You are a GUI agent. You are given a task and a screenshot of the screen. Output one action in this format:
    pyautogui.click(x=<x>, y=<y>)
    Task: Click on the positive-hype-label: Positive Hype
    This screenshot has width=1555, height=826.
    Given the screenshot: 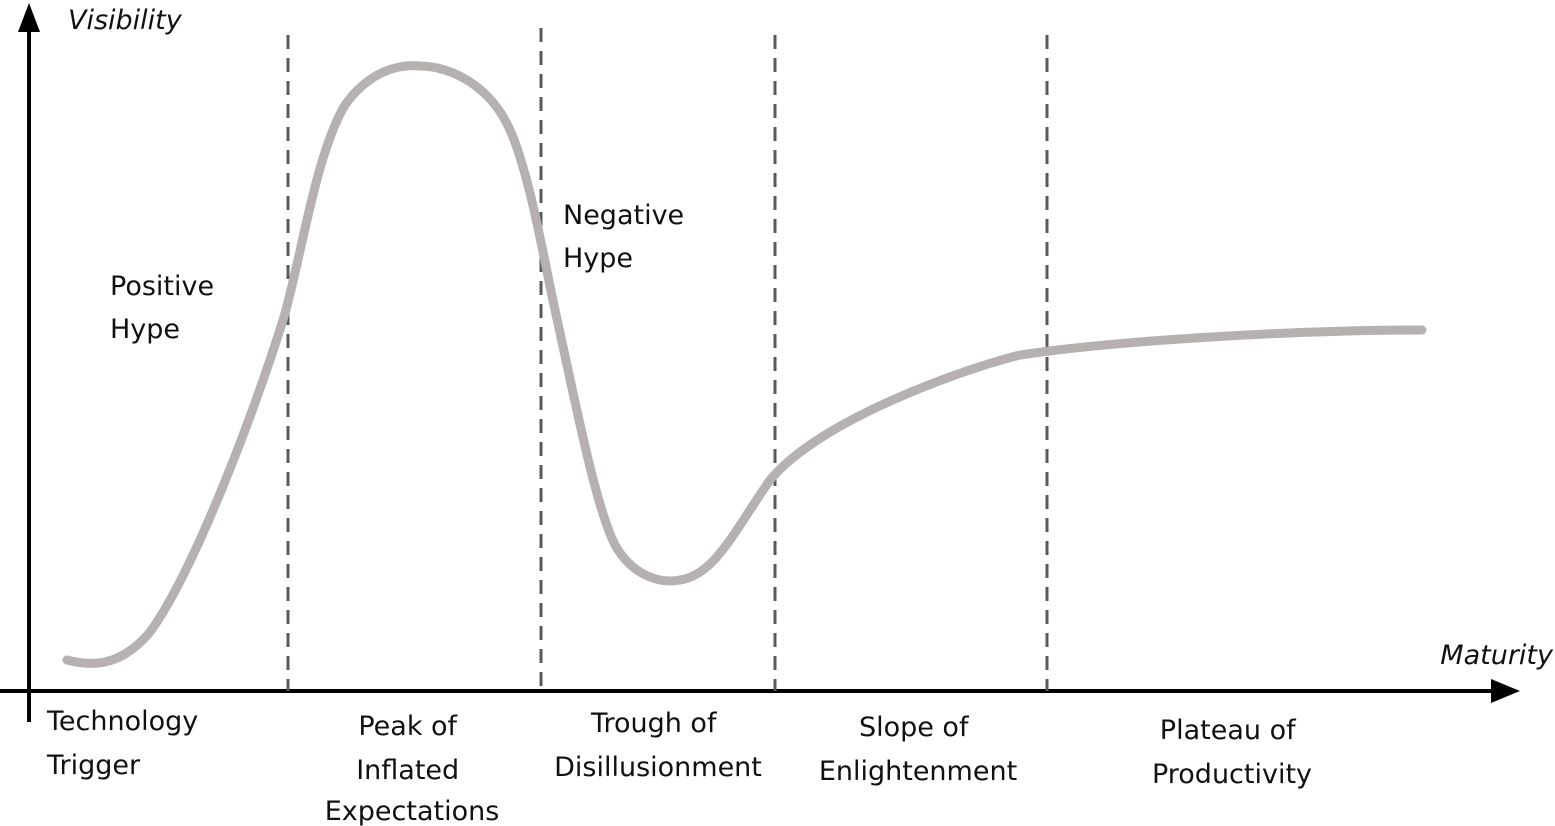 What is the action you would take?
    pyautogui.click(x=166, y=308)
    